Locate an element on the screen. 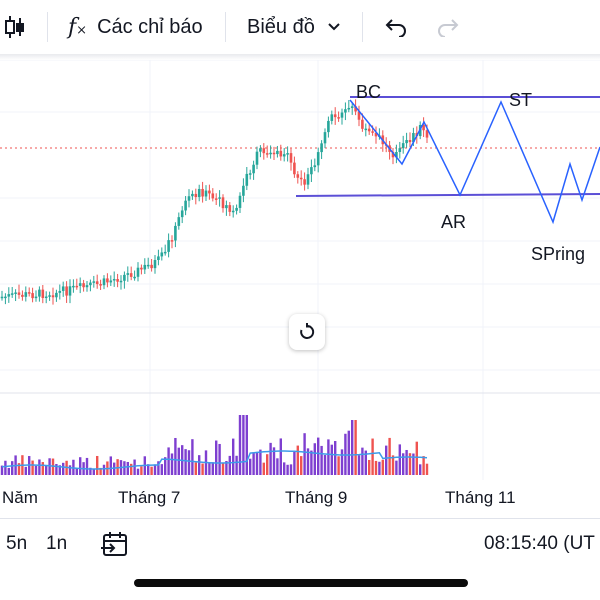  chart-type-button: Biểu đồ is located at coordinates (294, 27).